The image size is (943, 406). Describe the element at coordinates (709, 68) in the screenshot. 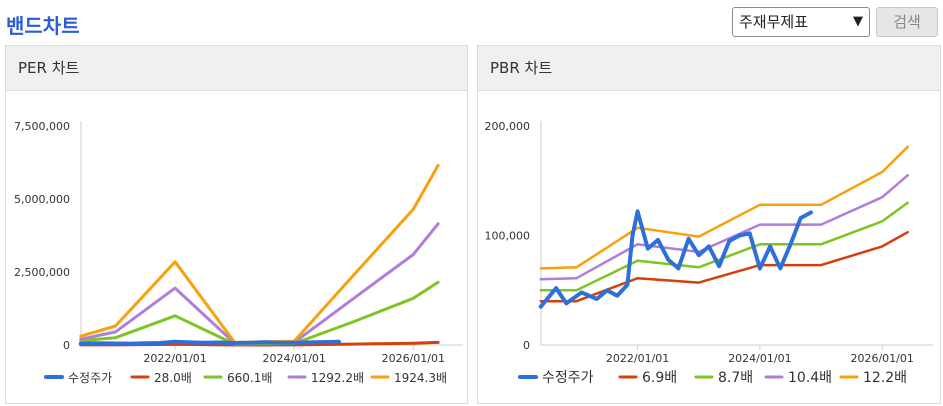

I see `pbr-chart-title: PBR 차트` at that location.